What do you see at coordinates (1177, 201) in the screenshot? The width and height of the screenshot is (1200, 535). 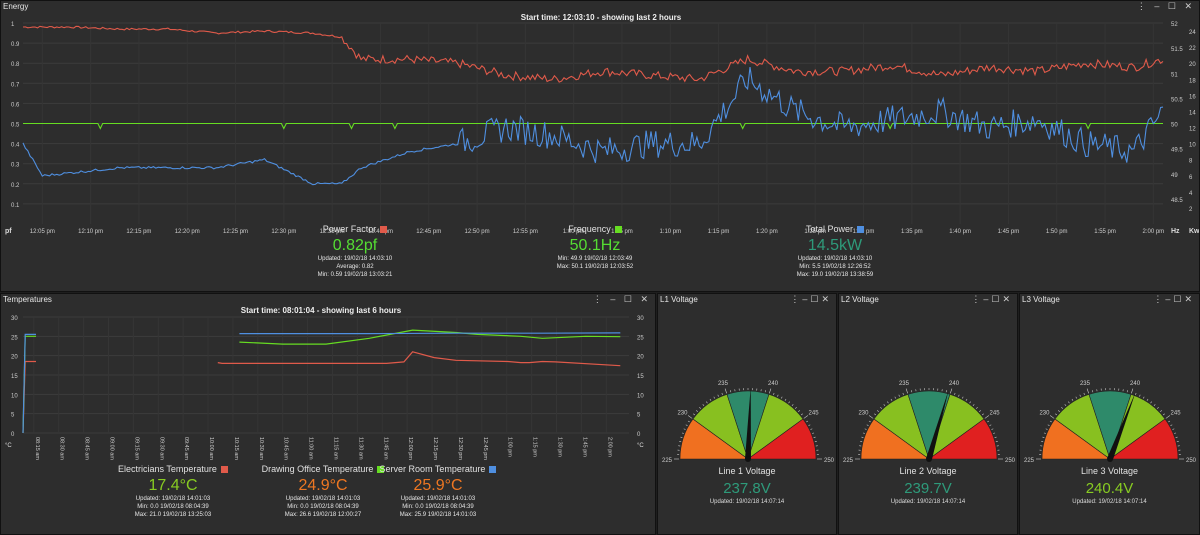 I see `y-right-hz-tick: 48.5` at bounding box center [1177, 201].